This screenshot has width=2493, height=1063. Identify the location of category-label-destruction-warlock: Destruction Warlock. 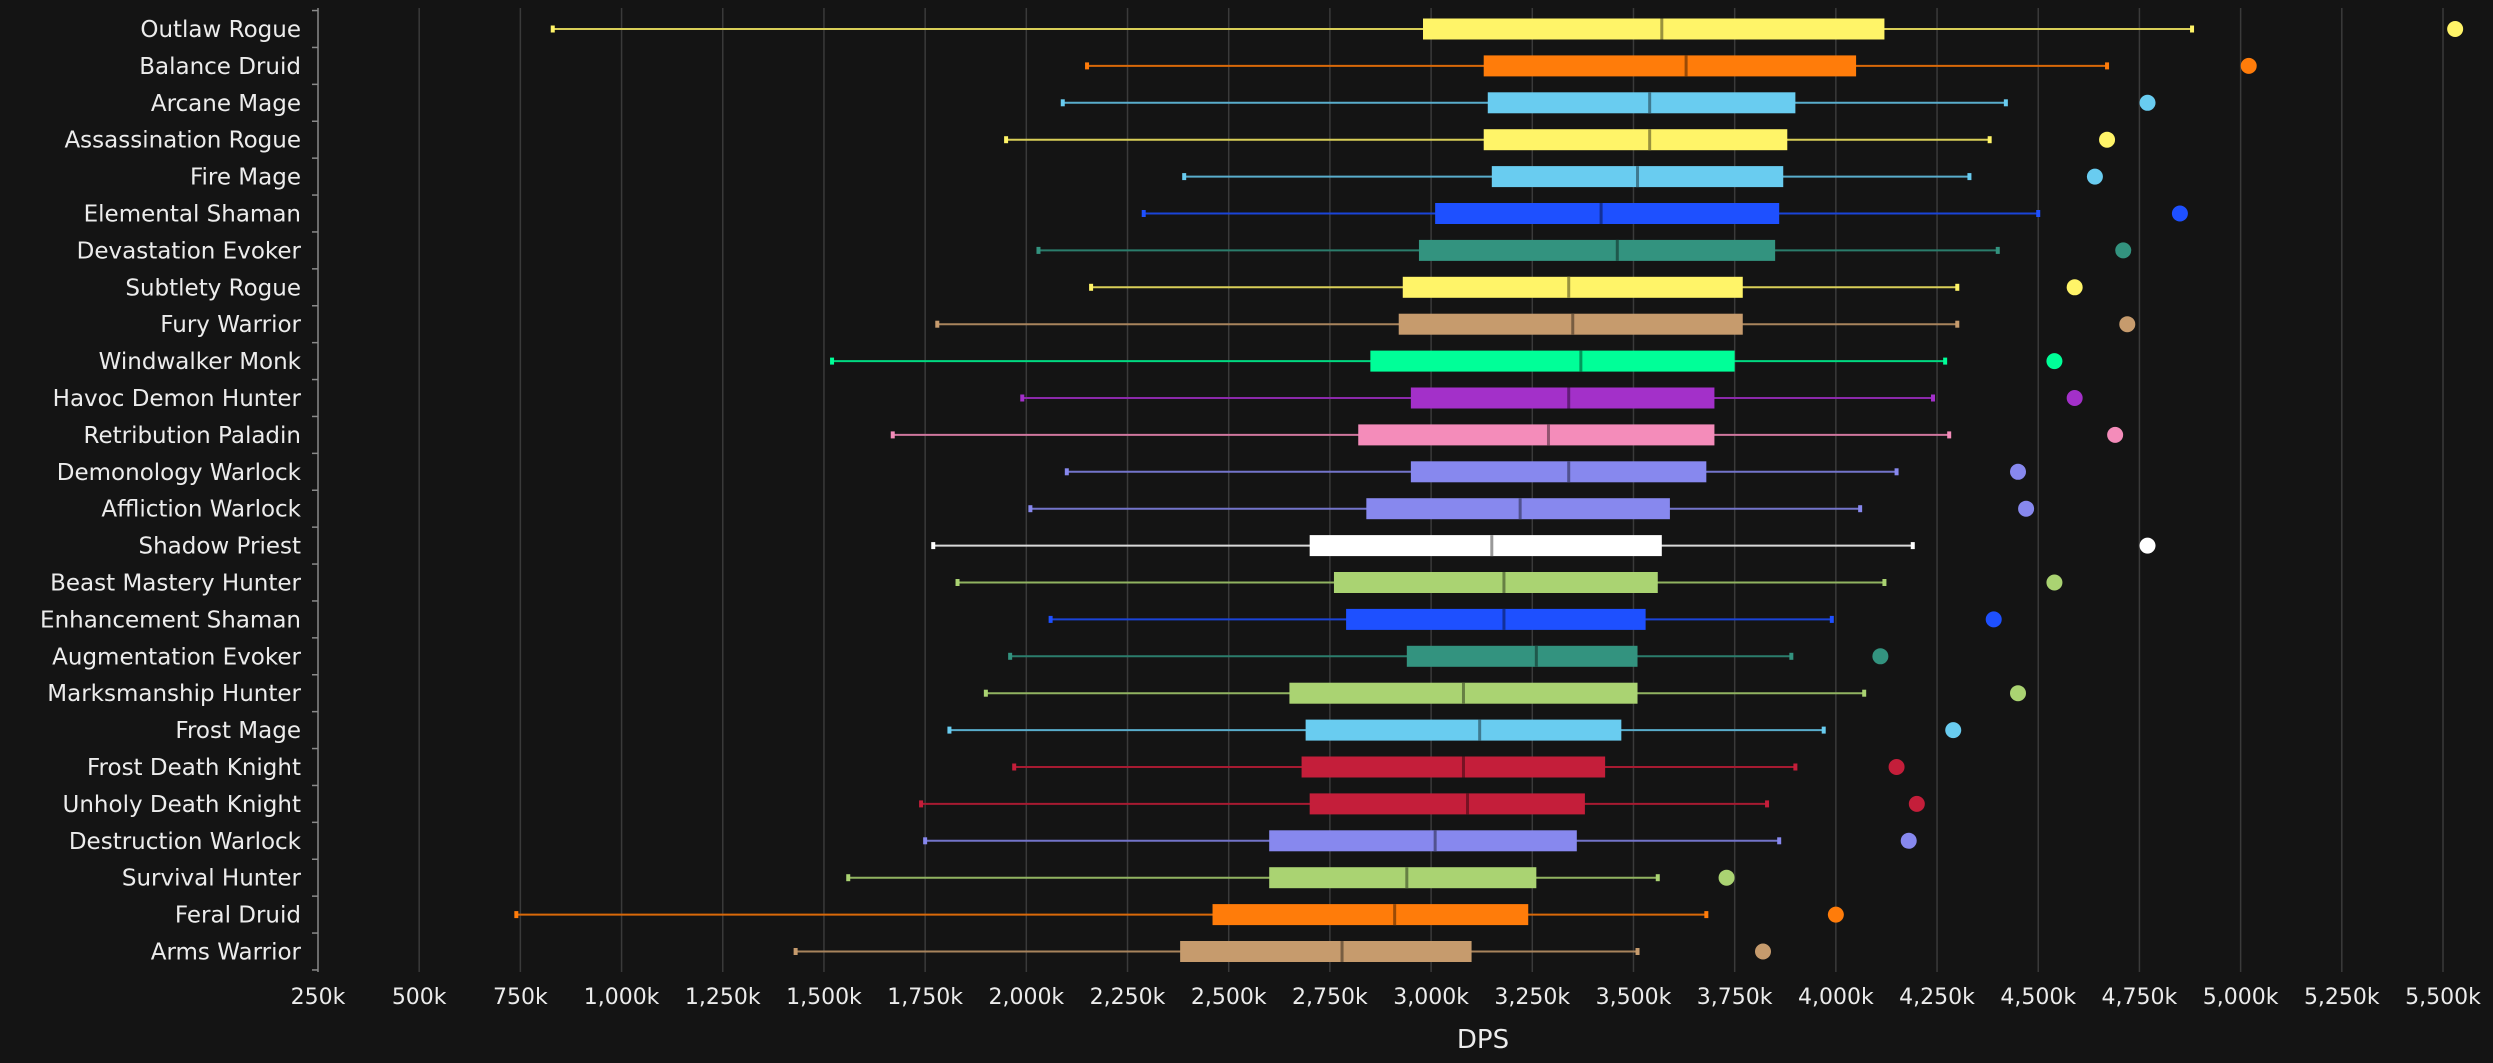
(185, 842).